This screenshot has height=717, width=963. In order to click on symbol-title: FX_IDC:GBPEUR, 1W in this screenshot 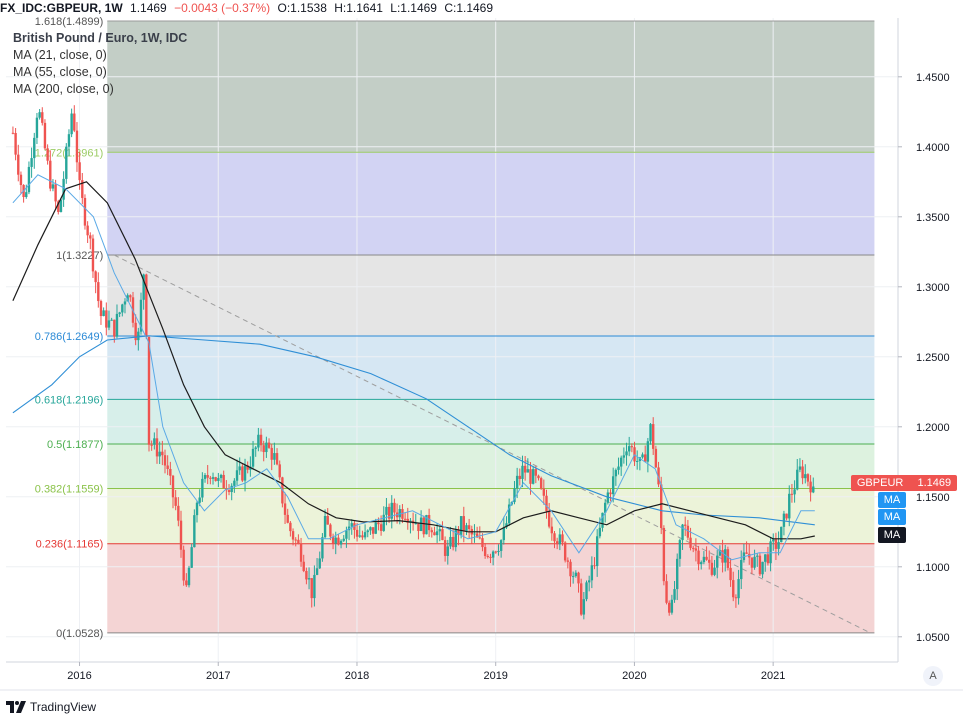, I will do `click(61, 8)`.